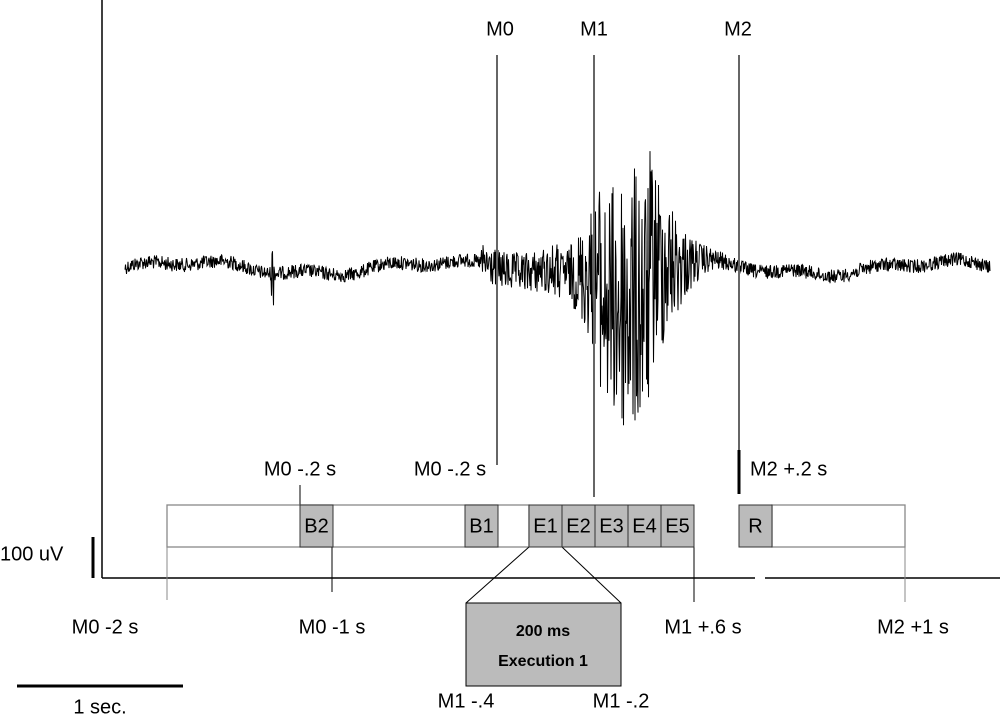 The width and height of the screenshot is (1000, 716). What do you see at coordinates (105, 627) in the screenshot?
I see `lower-label: M0 -2 s` at bounding box center [105, 627].